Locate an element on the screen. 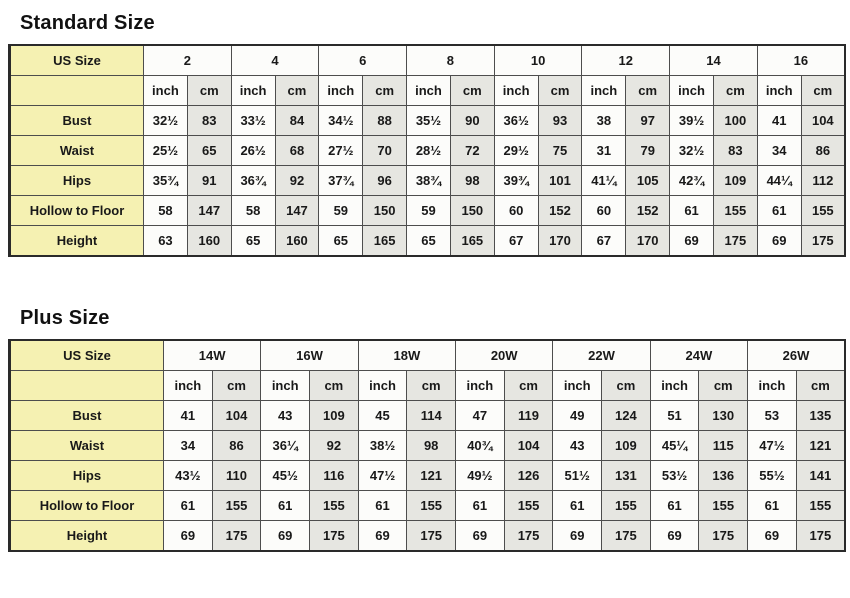 The width and height of the screenshot is (850, 598). size-header-cell: 24W is located at coordinates (699, 355).